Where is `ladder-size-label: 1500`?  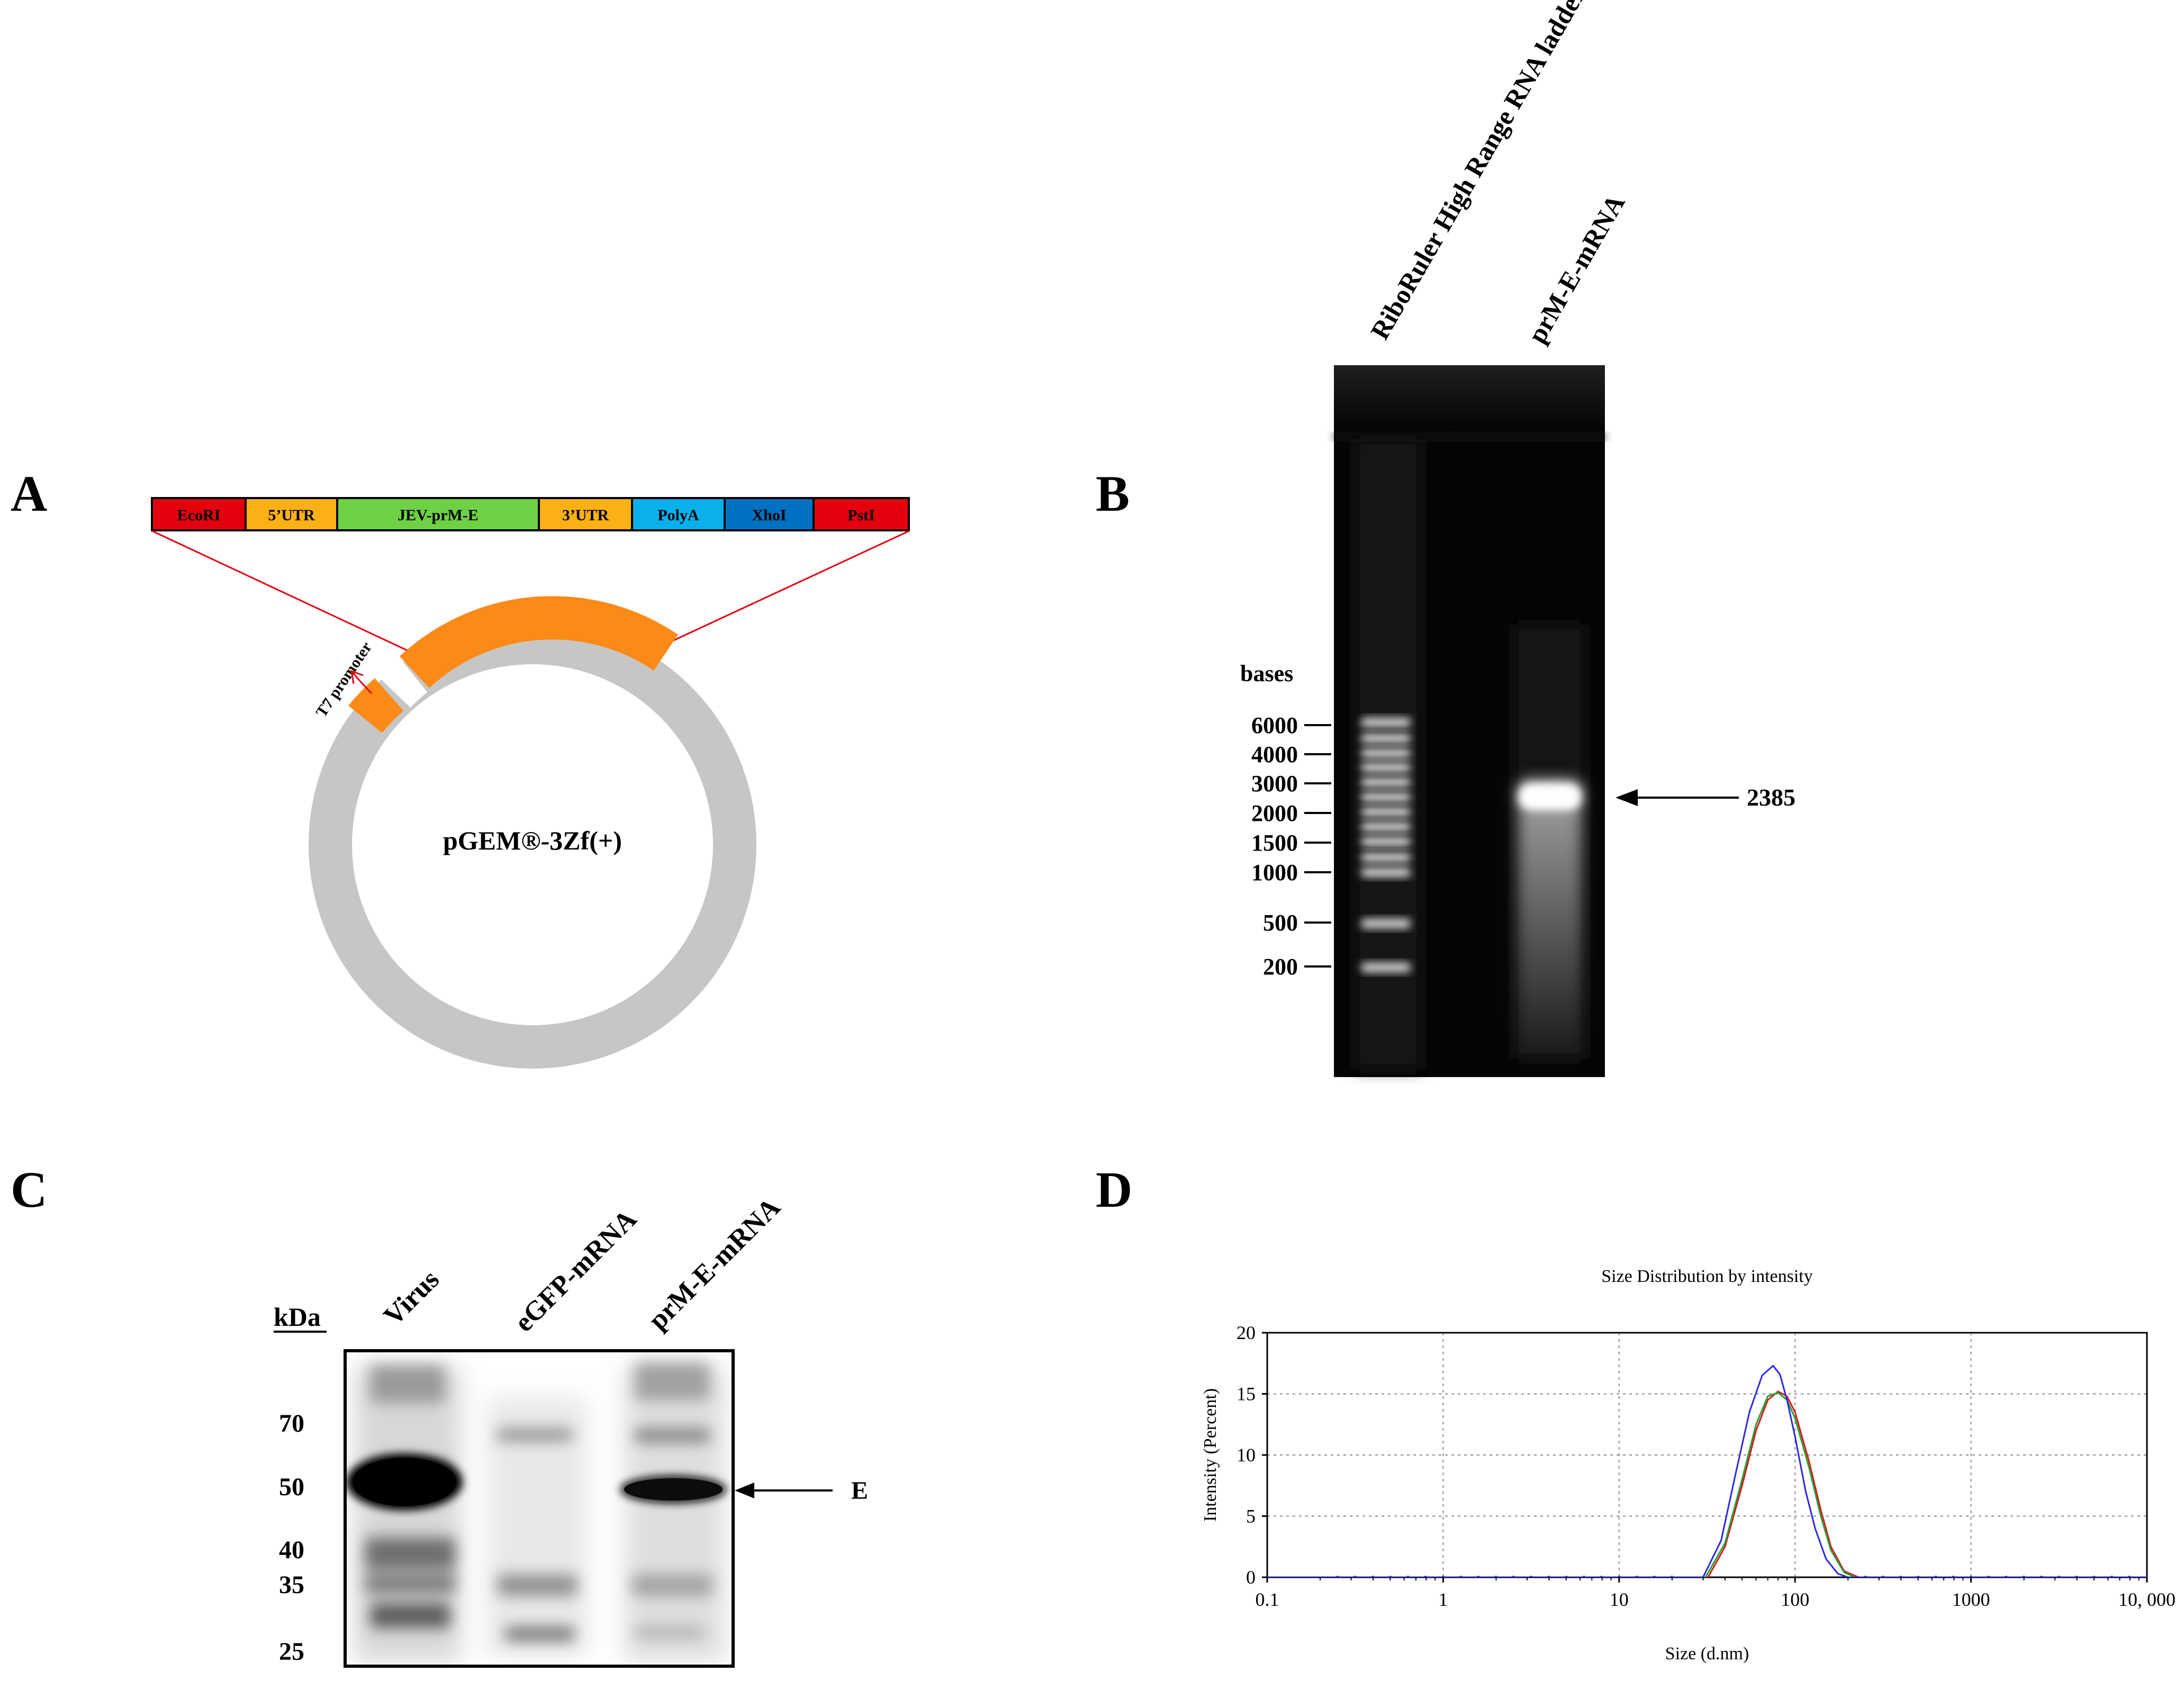 ladder-size-label: 1500 is located at coordinates (1274, 843).